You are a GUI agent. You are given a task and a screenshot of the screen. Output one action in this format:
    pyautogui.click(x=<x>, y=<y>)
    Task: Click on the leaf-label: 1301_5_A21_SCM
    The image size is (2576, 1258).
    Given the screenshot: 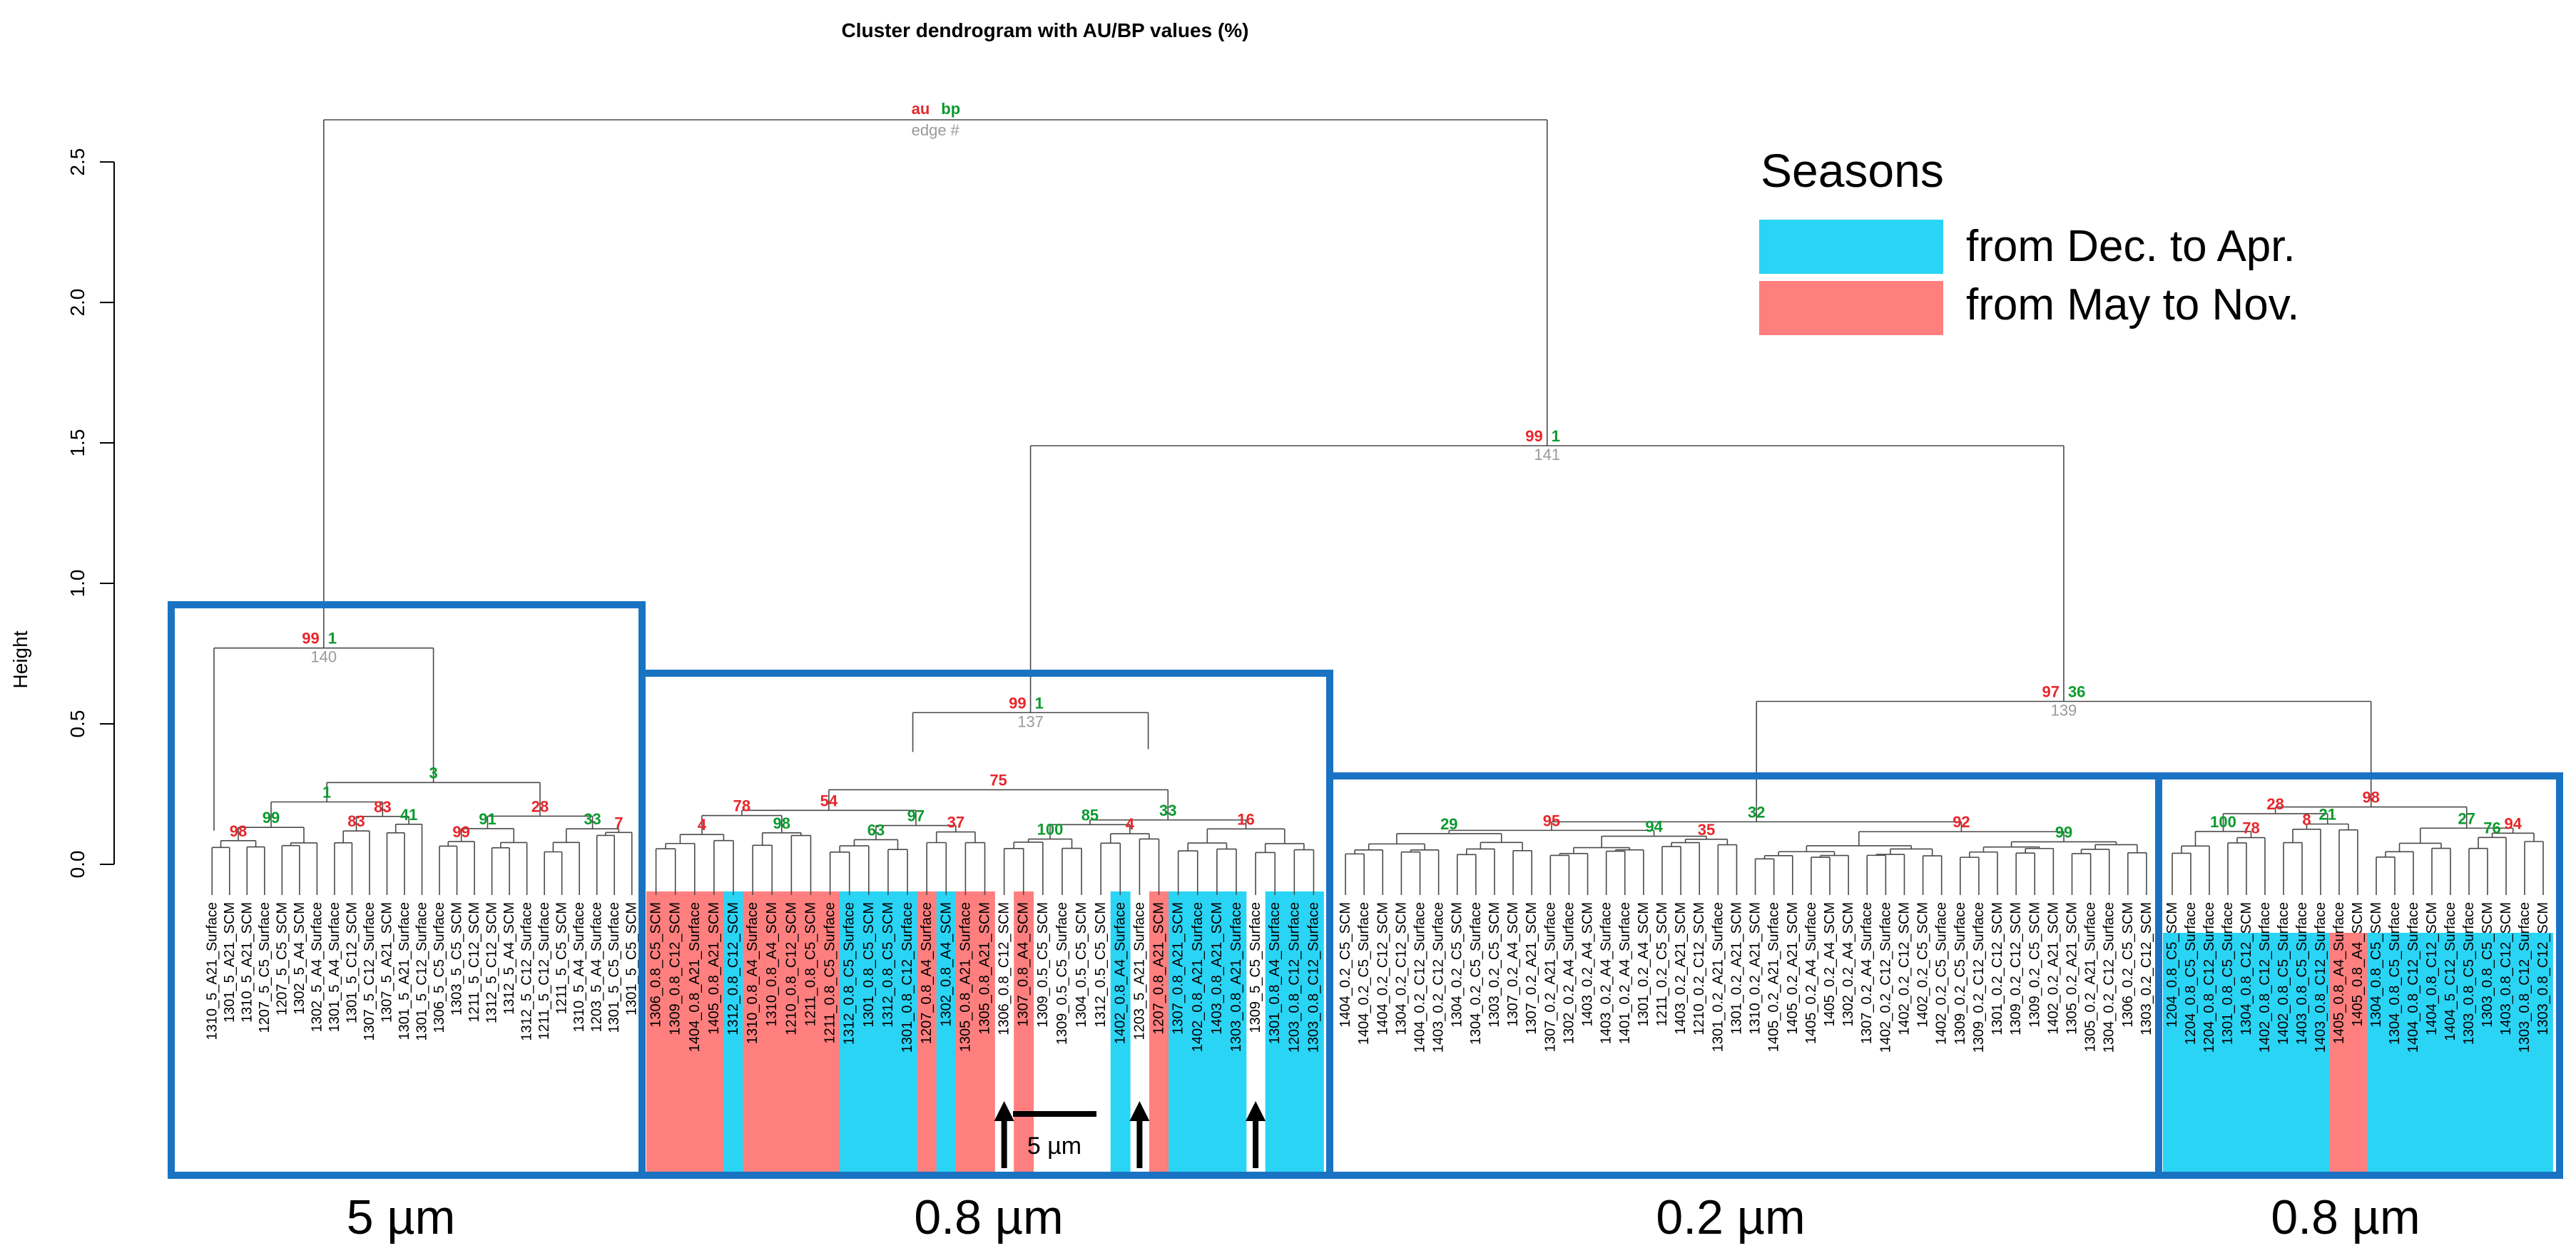 What is the action you would take?
    pyautogui.click(x=230, y=963)
    